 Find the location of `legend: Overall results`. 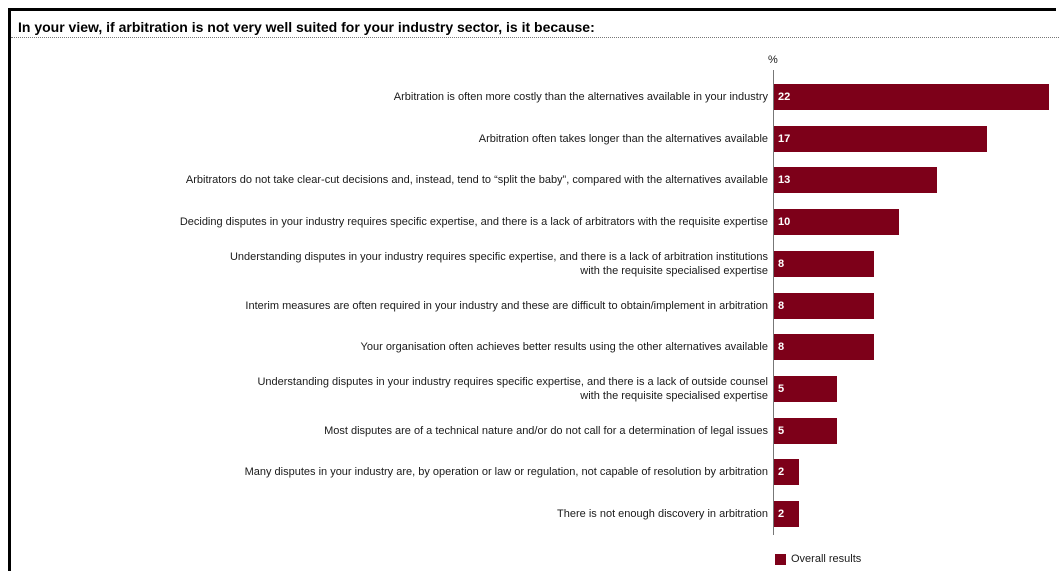

legend: Overall results is located at coordinates (818, 559).